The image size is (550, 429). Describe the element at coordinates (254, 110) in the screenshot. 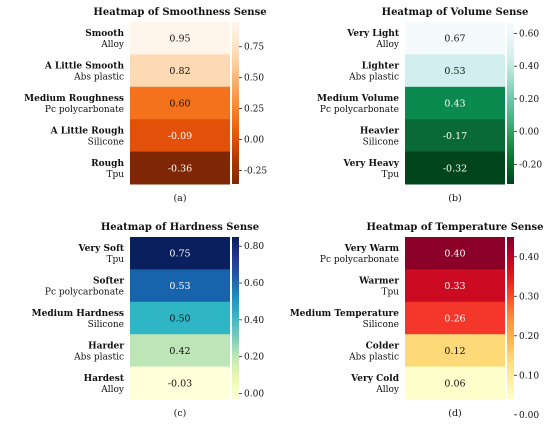

I see `colorbar-tick-label: 0.25` at that location.